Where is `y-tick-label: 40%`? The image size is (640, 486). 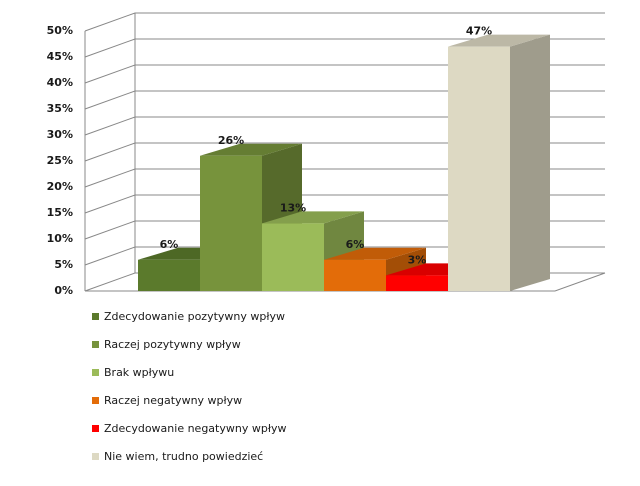
y-tick-label: 40% is located at coordinates (60, 82).